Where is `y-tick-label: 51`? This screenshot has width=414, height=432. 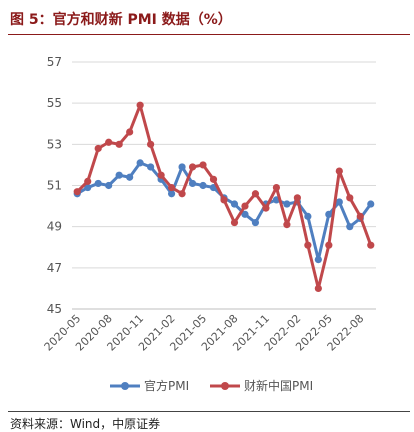
y-tick-label: 51 is located at coordinates (54, 186).